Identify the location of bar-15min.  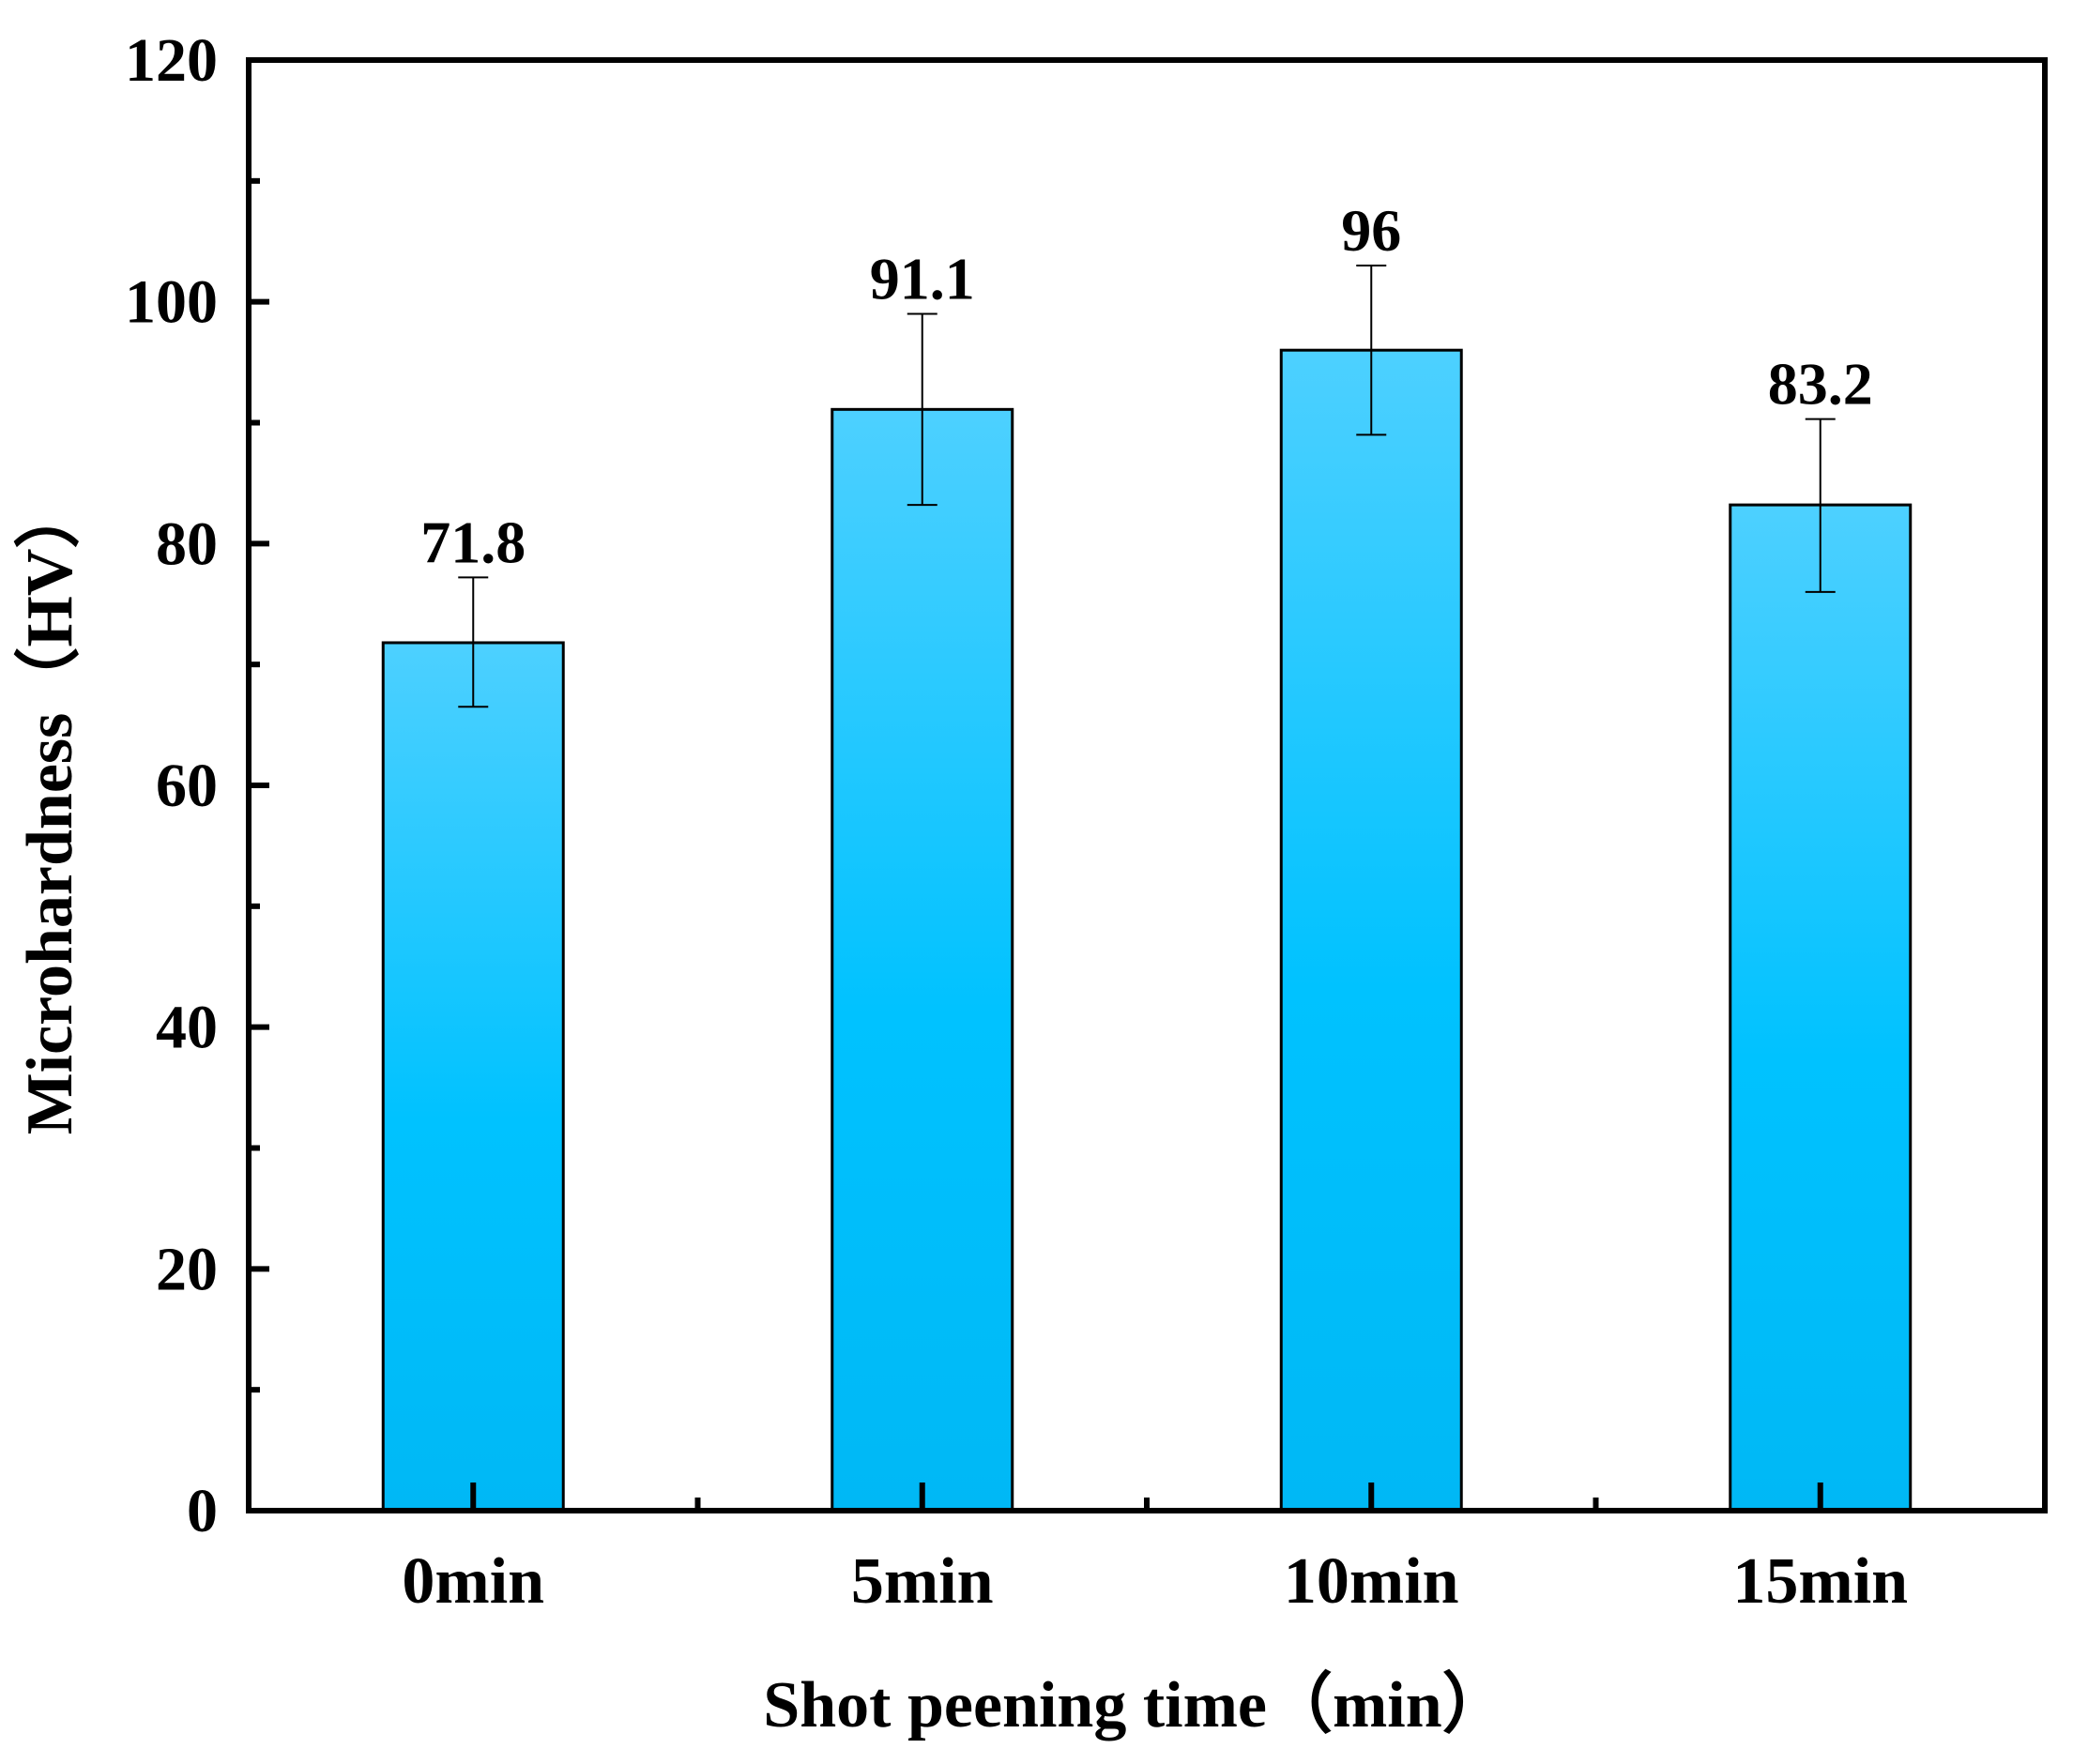
(1821, 1008).